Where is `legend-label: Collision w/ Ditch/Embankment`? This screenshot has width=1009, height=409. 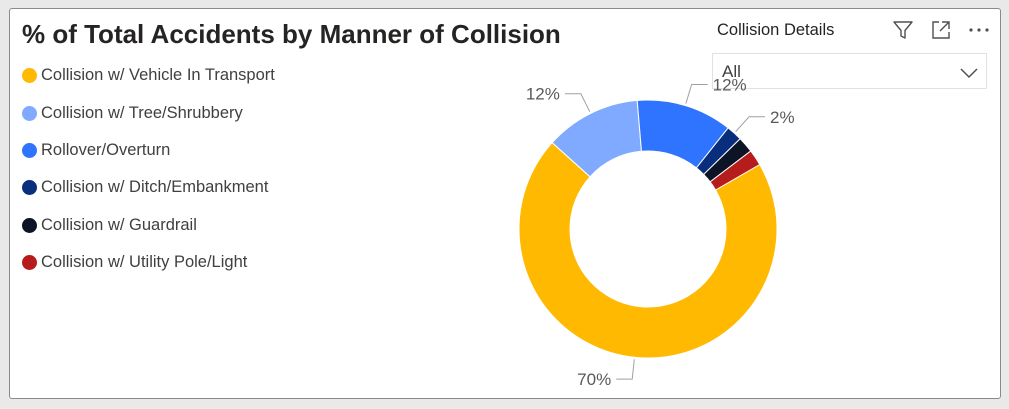 legend-label: Collision w/ Ditch/Embankment is located at coordinates (155, 186).